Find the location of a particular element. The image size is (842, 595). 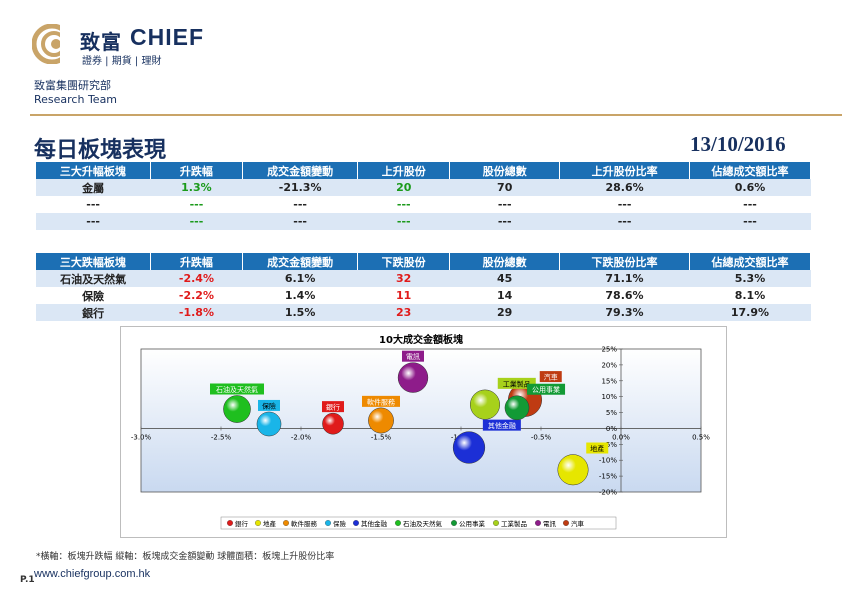

y-tick-label: -20% is located at coordinates (608, 493).